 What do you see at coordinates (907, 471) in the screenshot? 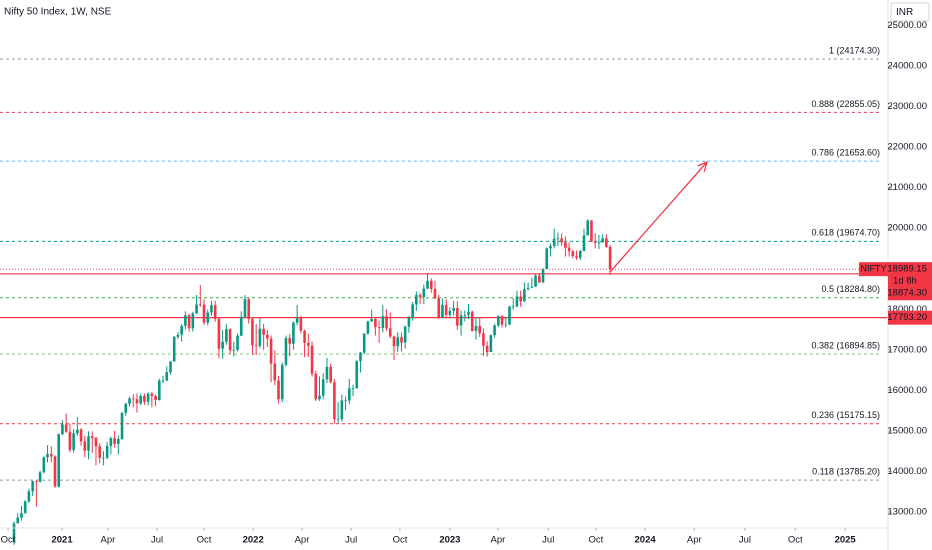
I see `y-tick-label: 14000.00` at bounding box center [907, 471].